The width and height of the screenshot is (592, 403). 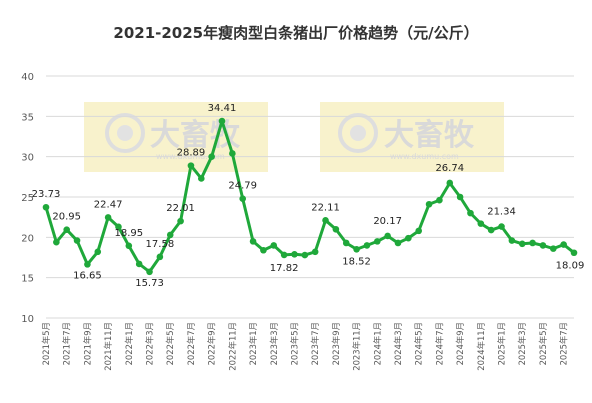 What do you see at coordinates (212, 343) in the screenshot?
I see `x-tick-label: 2022年9月` at bounding box center [212, 343].